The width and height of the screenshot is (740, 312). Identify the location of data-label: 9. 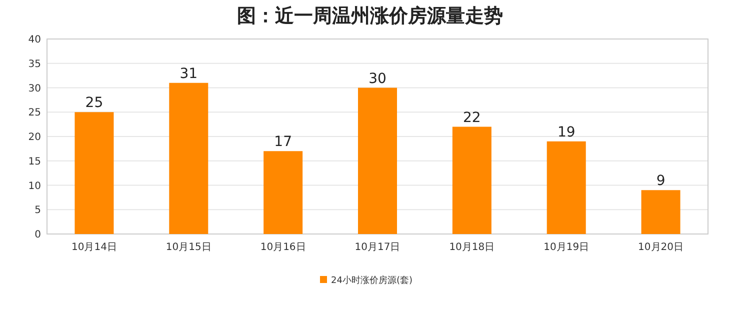
(661, 181).